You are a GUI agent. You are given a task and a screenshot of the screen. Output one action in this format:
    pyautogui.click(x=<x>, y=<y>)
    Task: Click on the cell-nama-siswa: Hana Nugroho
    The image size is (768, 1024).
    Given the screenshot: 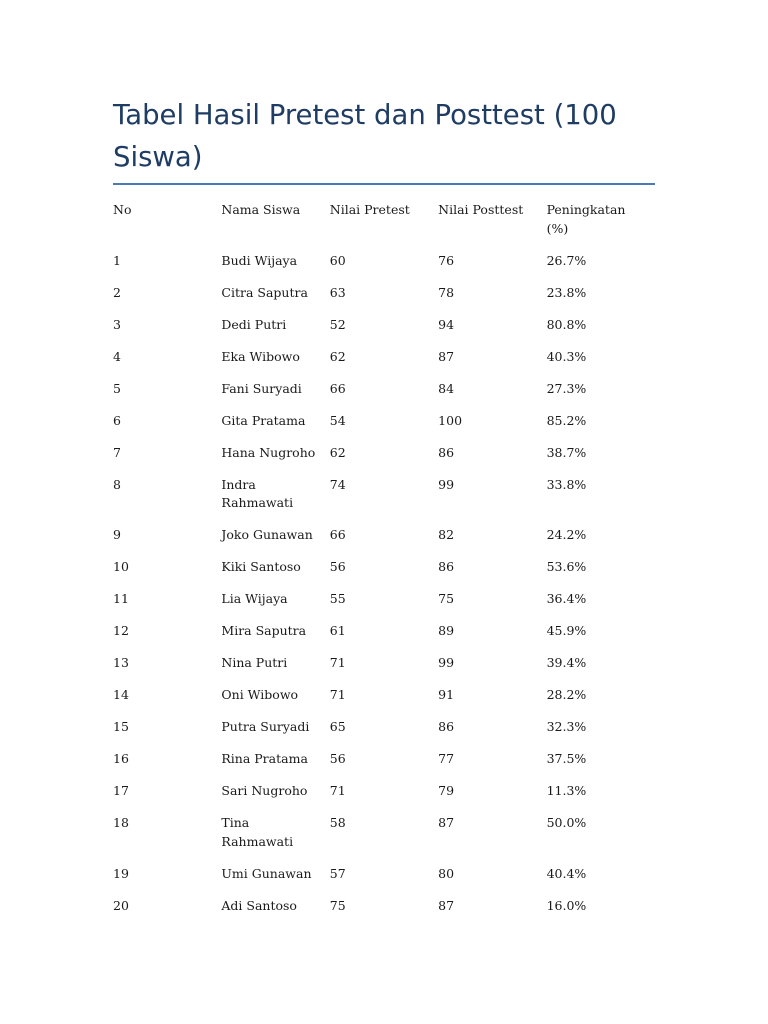 What is the action you would take?
    pyautogui.click(x=268, y=452)
    